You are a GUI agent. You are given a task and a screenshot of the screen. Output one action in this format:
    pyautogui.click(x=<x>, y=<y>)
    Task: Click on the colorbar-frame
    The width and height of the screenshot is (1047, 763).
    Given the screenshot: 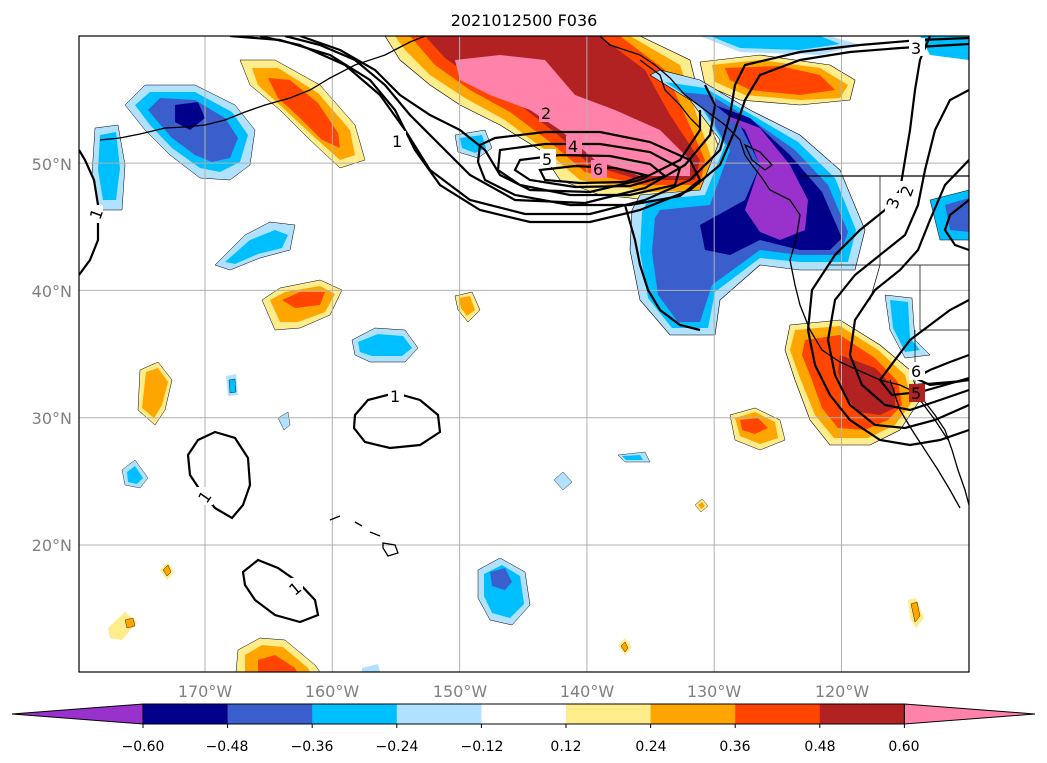 What is the action you would take?
    pyautogui.click(x=523, y=714)
    